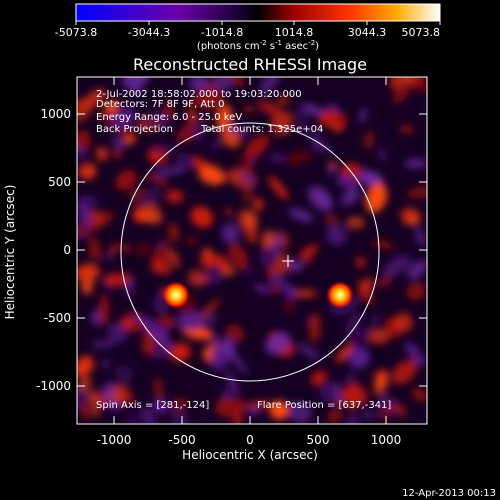 The height and width of the screenshot is (500, 500). Describe the element at coordinates (258, 45) in the screenshot. I see `colorbar-units: (photons cm-2 s-1 asec-2)` at that location.